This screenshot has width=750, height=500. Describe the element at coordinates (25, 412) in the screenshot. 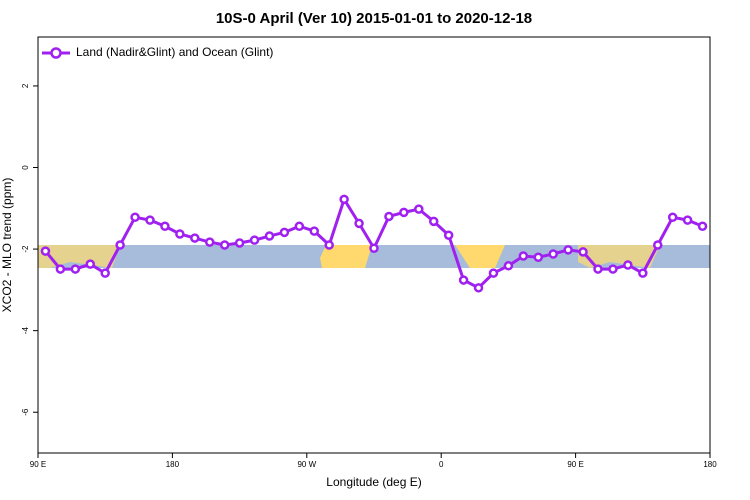

I see `y-tick-label: -6` at that location.